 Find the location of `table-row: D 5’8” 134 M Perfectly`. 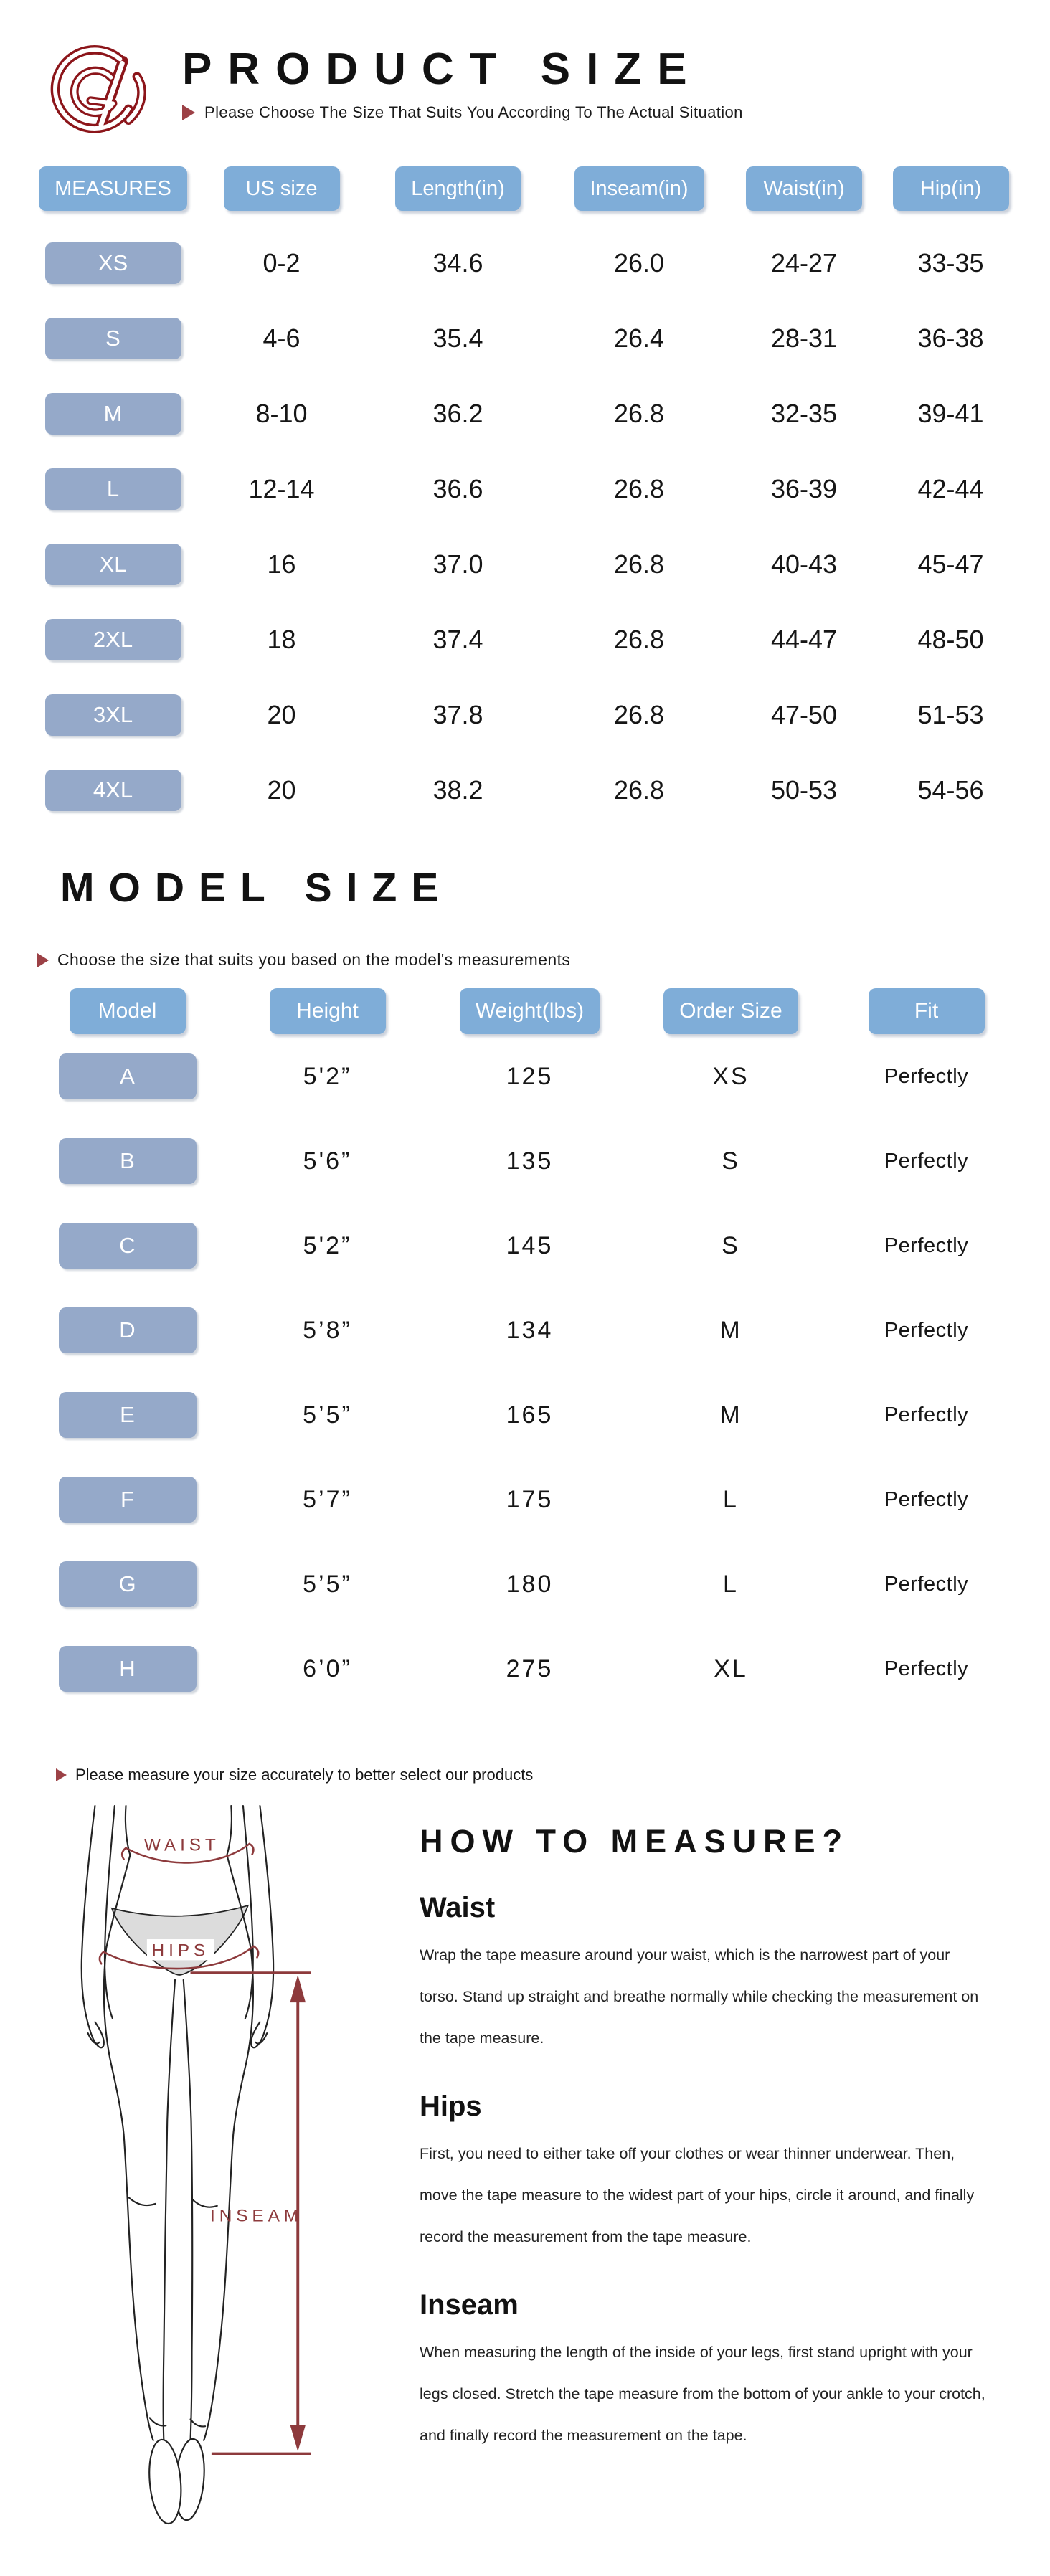

table-row: D 5’8” 134 M Perfectly is located at coordinates (525, 1330).